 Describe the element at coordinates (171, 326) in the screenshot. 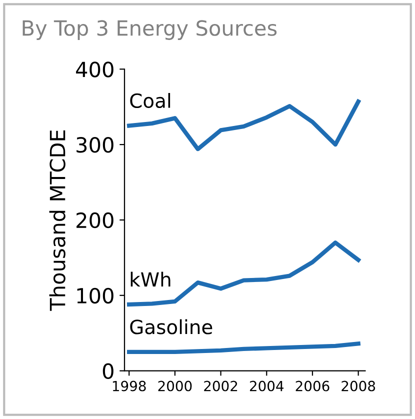

I see `series-label: Gasoline` at that location.